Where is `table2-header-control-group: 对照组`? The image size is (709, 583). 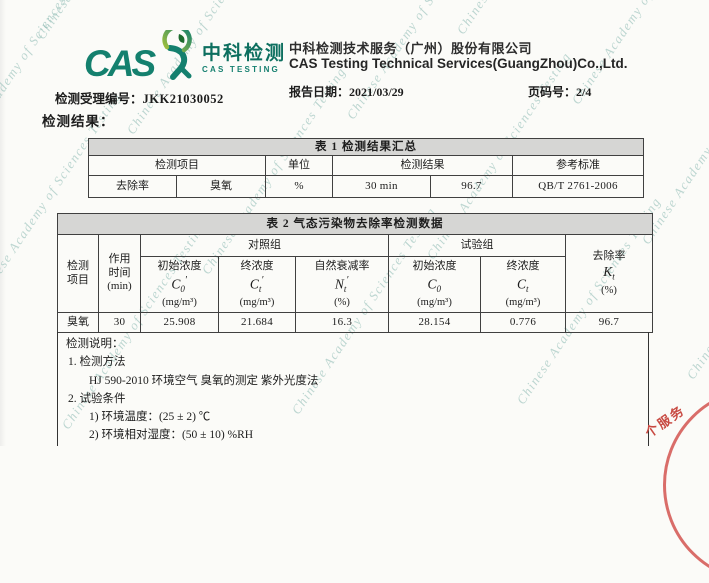 table2-header-control-group: 对照组 is located at coordinates (264, 245).